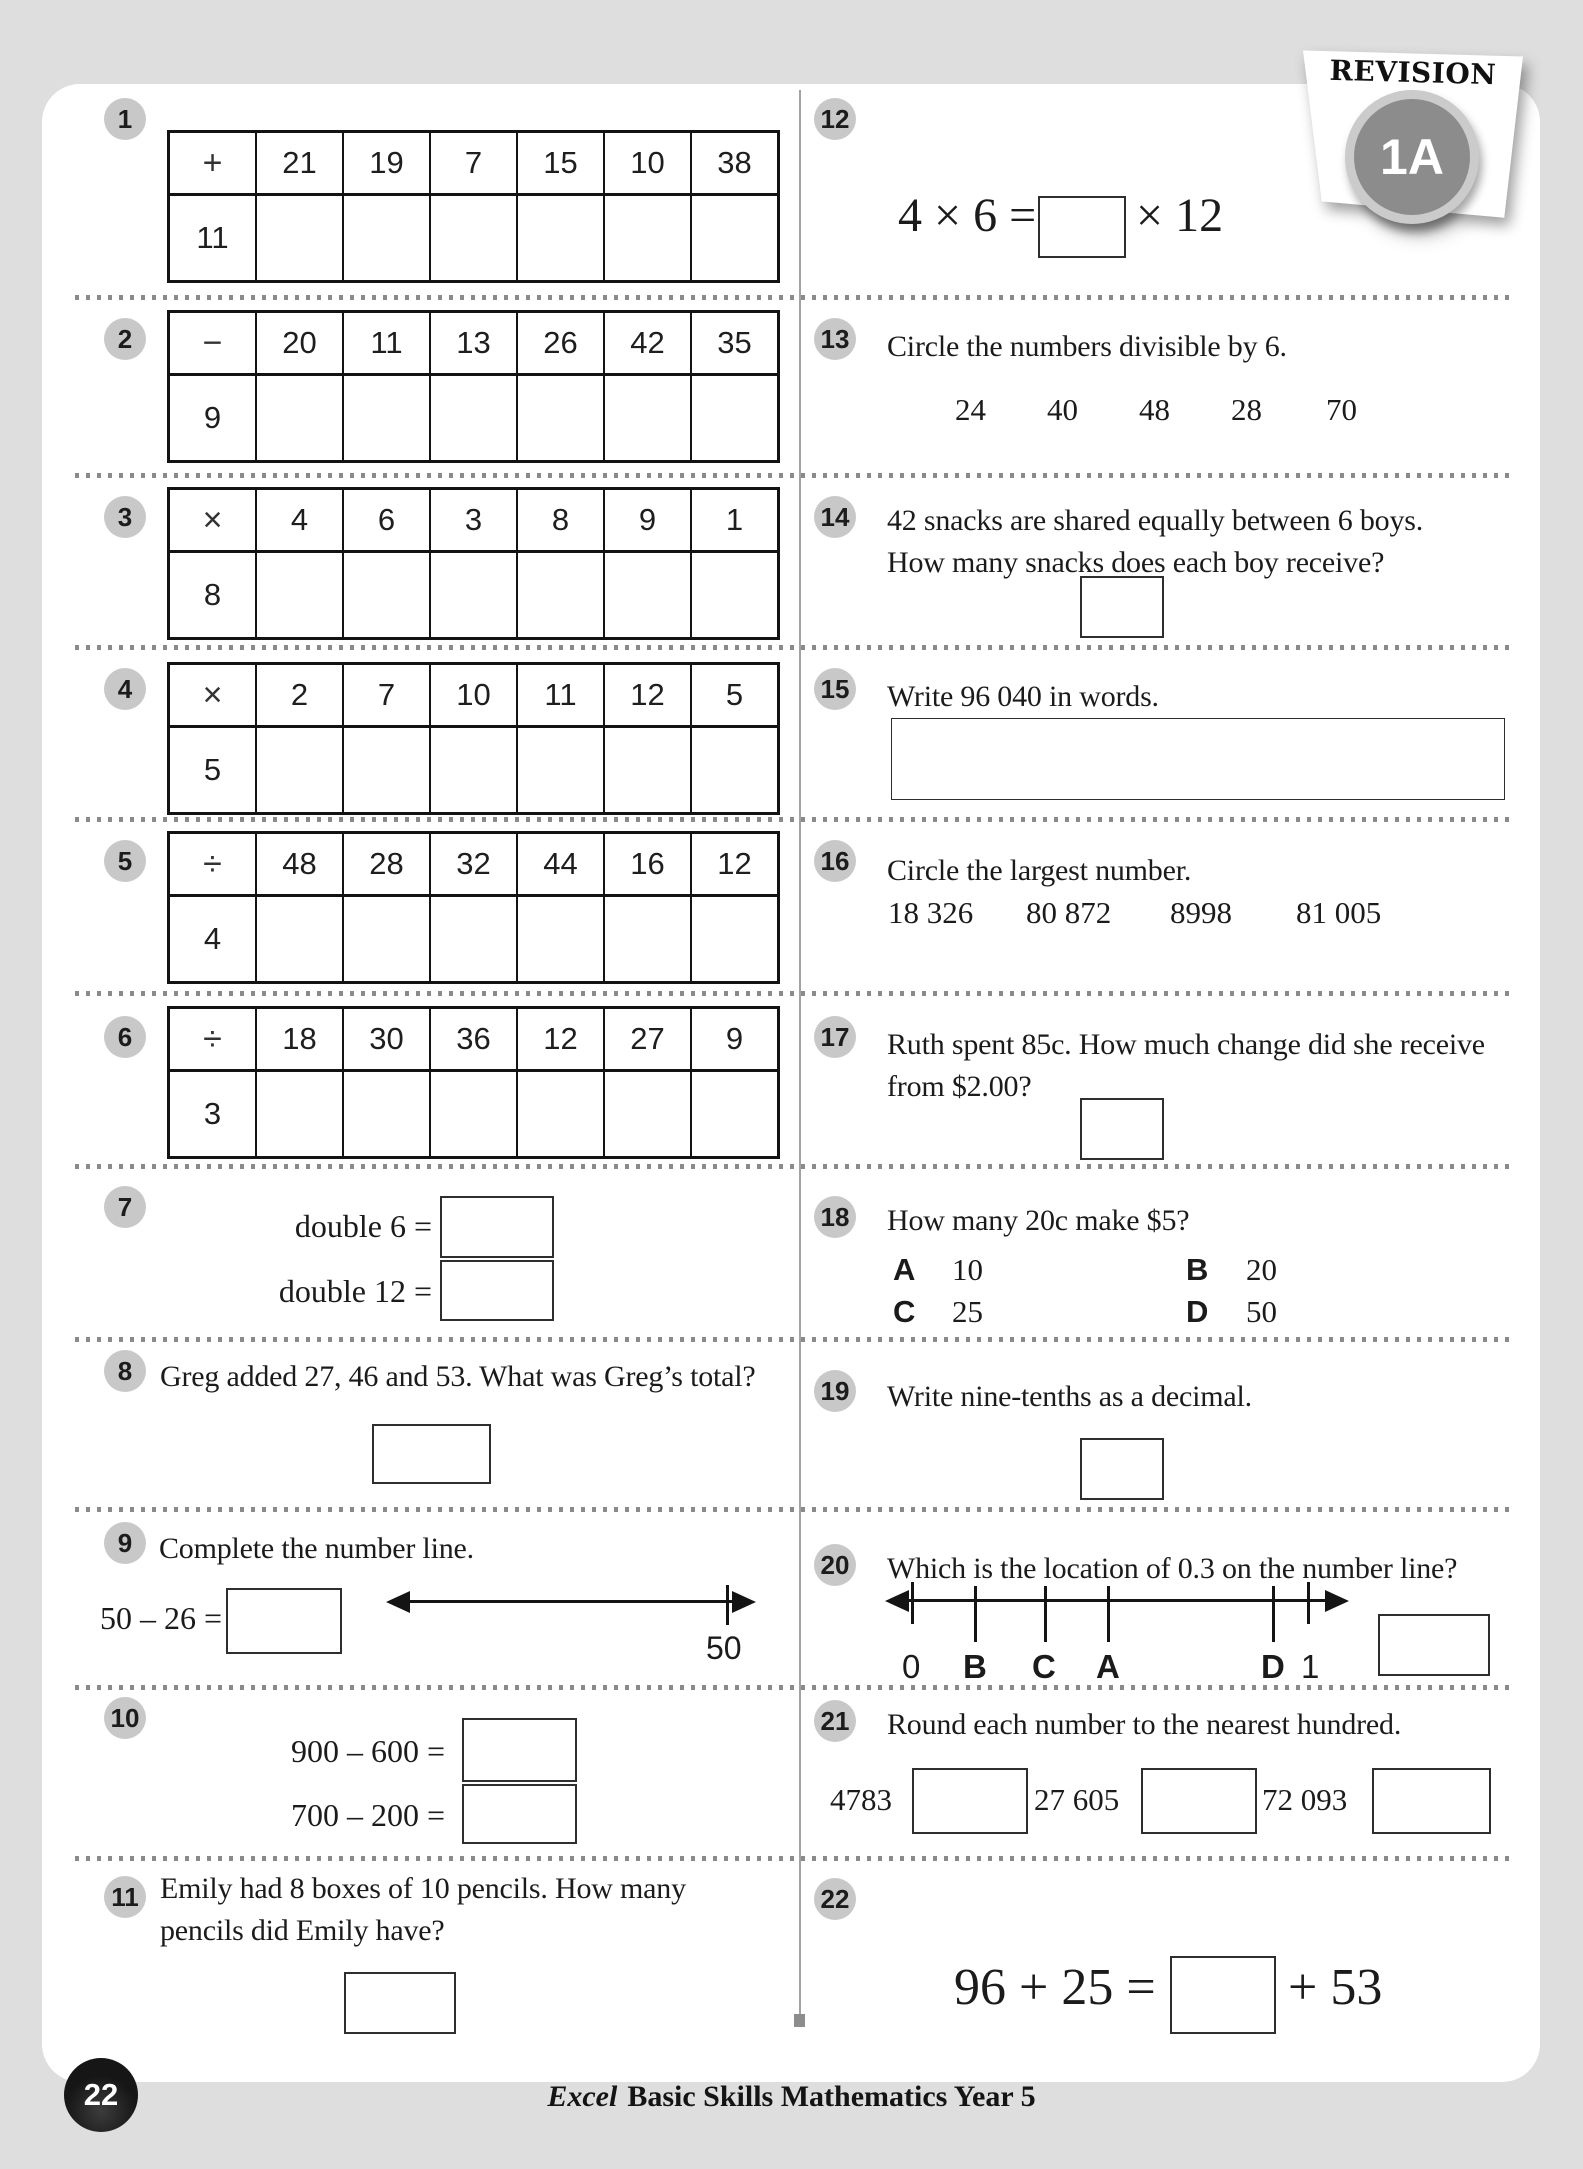  I want to click on q18-question-text: How many 20c make $5?, so click(1038, 1220).